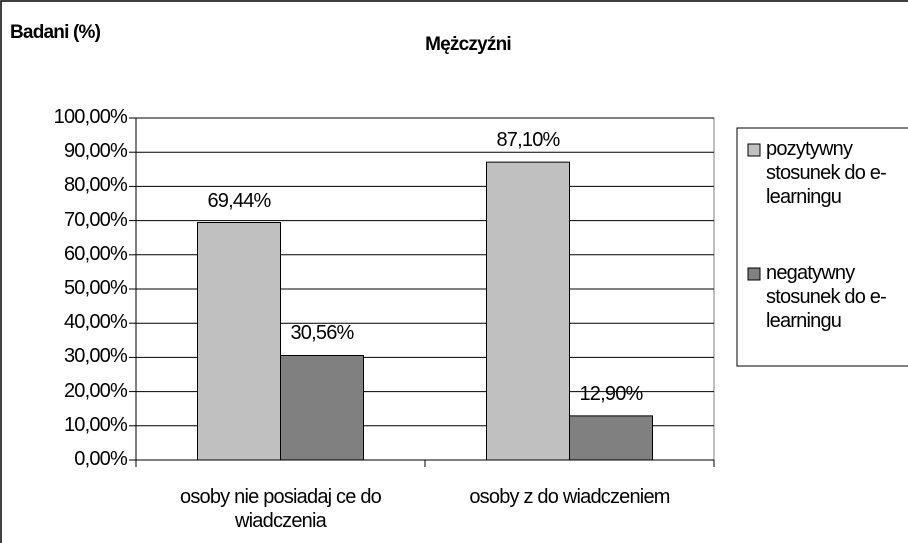 The image size is (908, 543). What do you see at coordinates (55, 32) in the screenshot?
I see `y-axis-label: Badani (%)` at bounding box center [55, 32].